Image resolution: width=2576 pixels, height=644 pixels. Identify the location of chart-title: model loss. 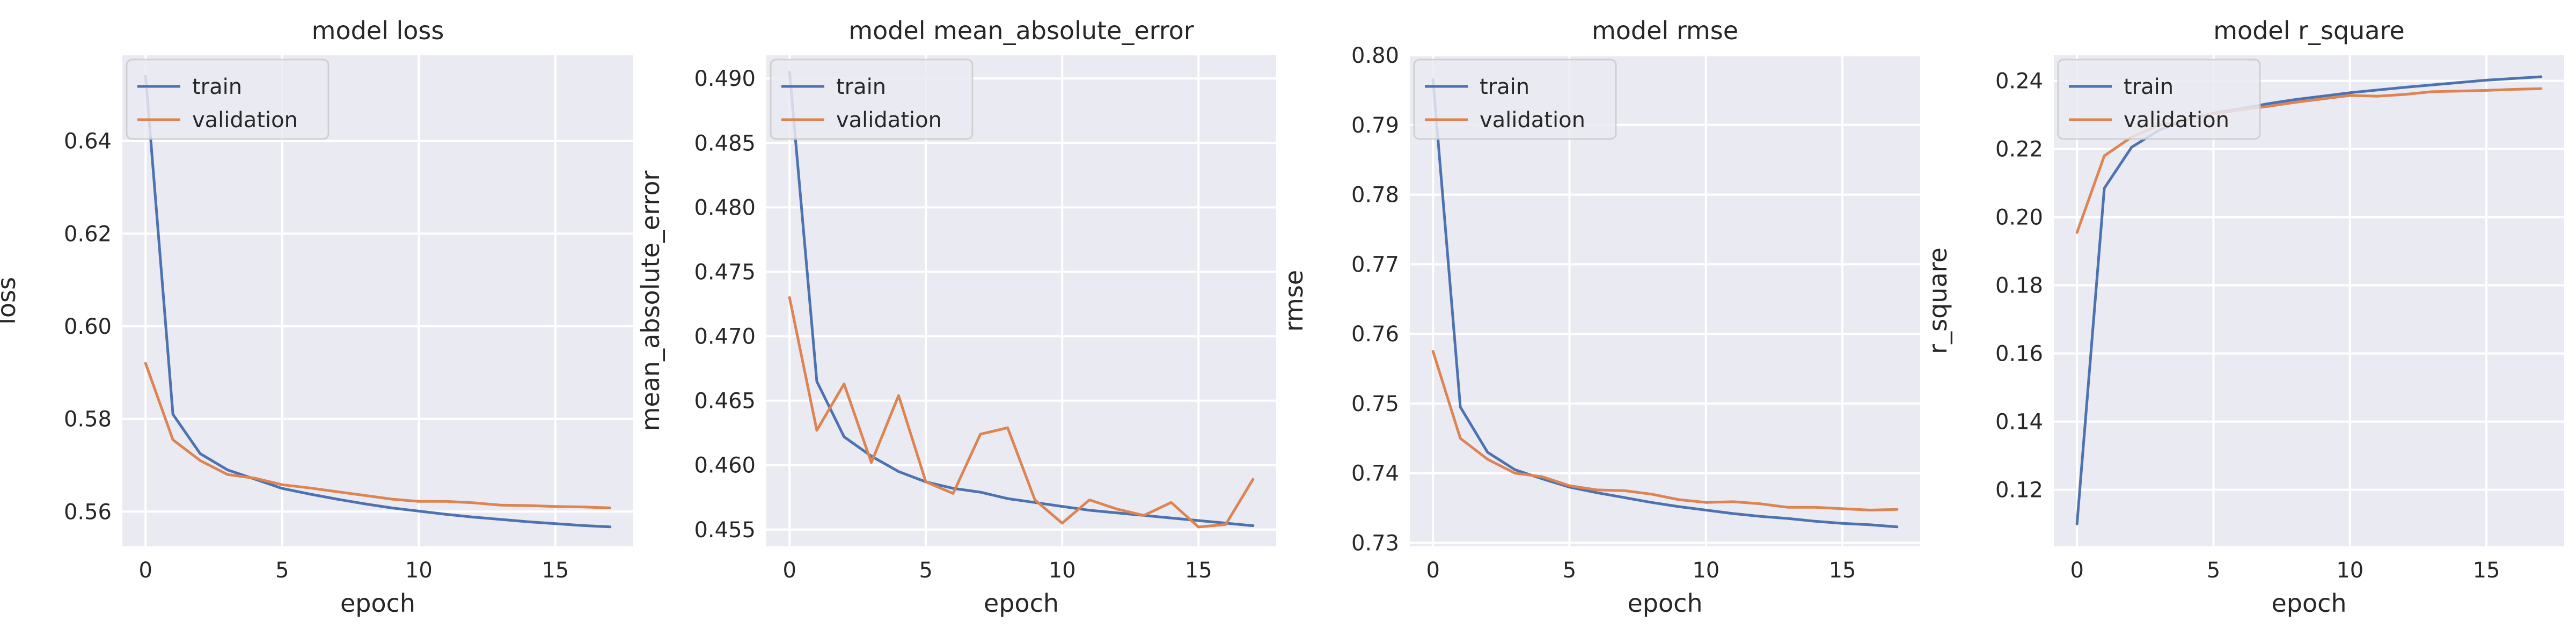
(378, 30).